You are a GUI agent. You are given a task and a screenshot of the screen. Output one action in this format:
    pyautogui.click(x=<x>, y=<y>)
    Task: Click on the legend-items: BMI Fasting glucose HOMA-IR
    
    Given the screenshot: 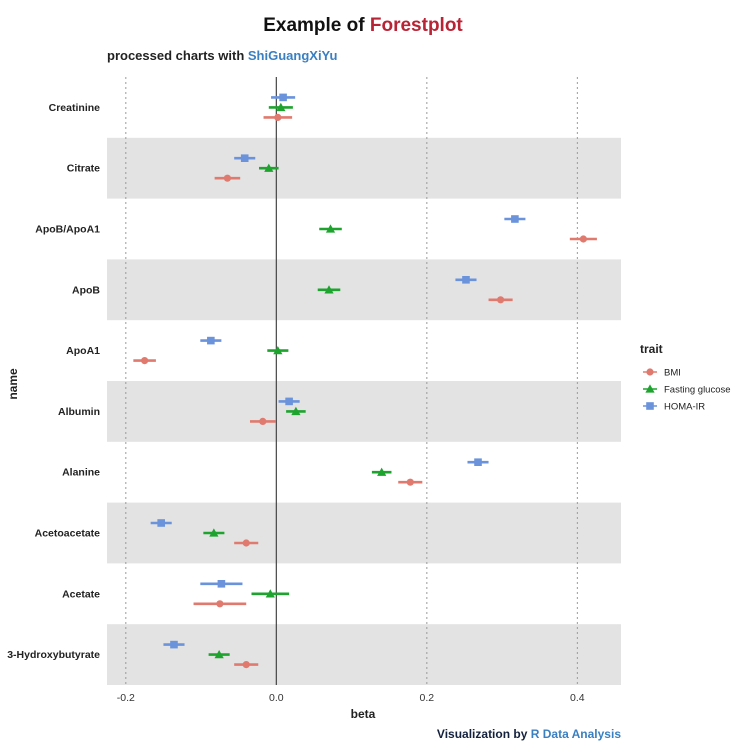 What is the action you would take?
    pyautogui.click(x=687, y=390)
    